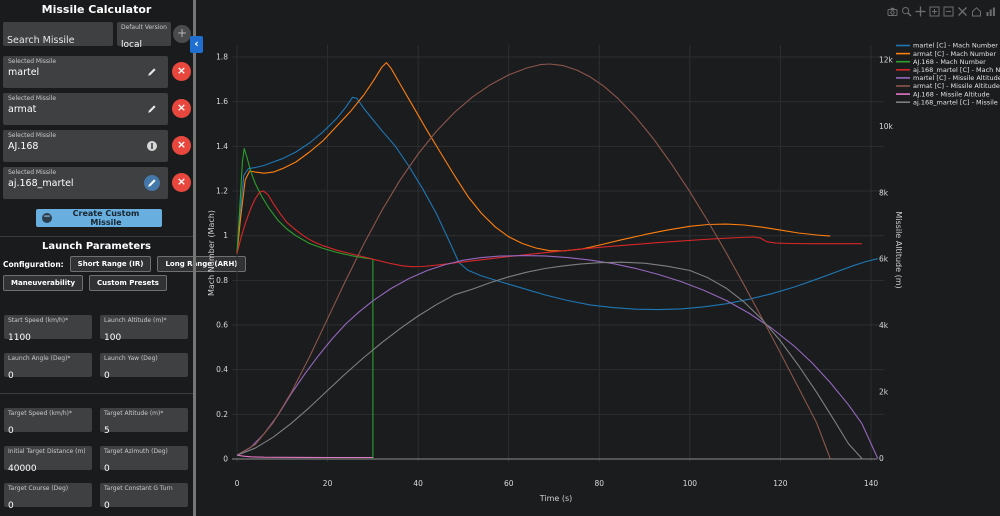  I want to click on readonly-icon, so click(152, 146).